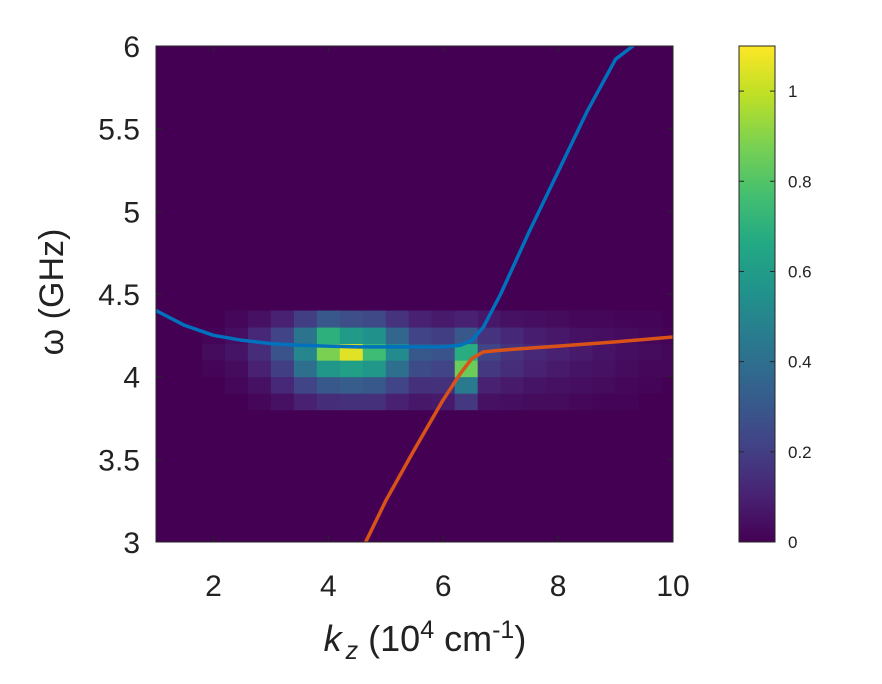 The height and width of the screenshot is (684, 882). I want to click on x-tick-label: 2, so click(213, 586).